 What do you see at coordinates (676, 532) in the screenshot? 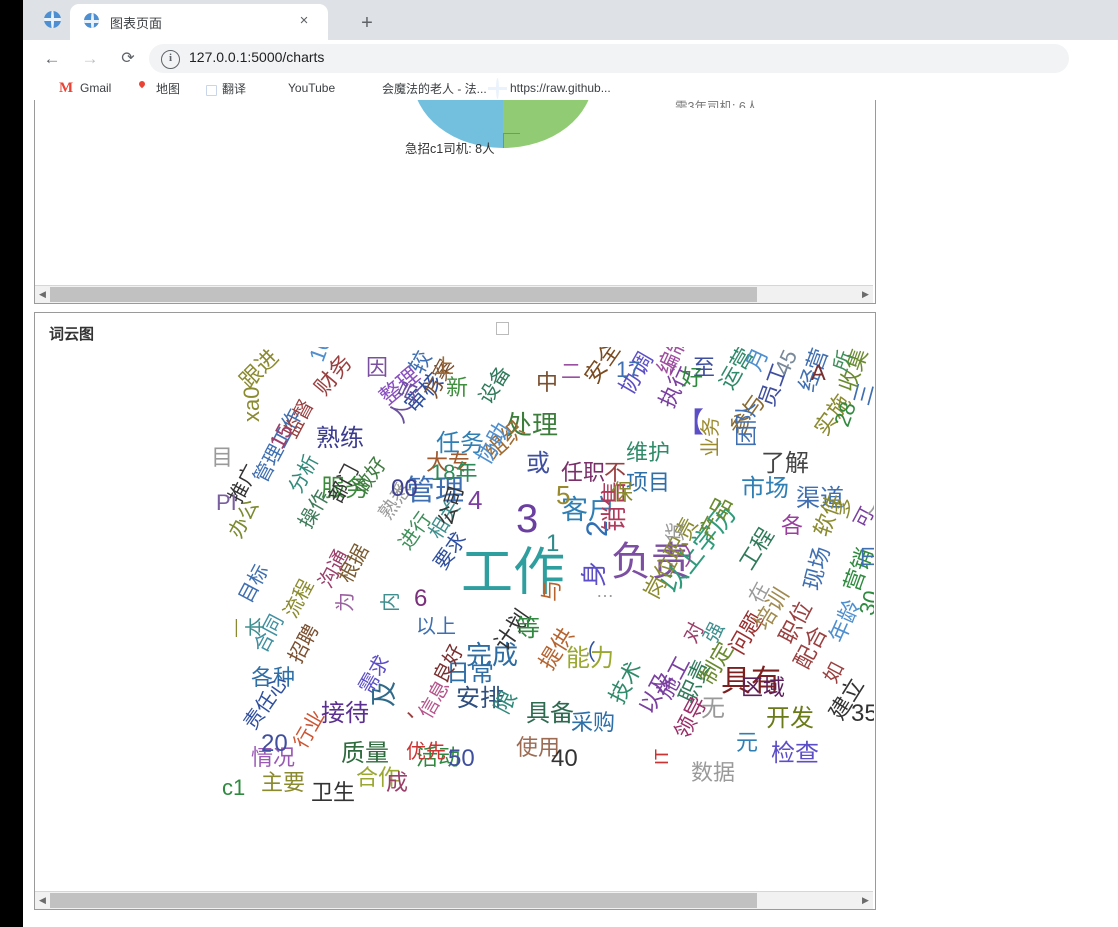
I see `wordcloud-word: 货` at bounding box center [676, 532].